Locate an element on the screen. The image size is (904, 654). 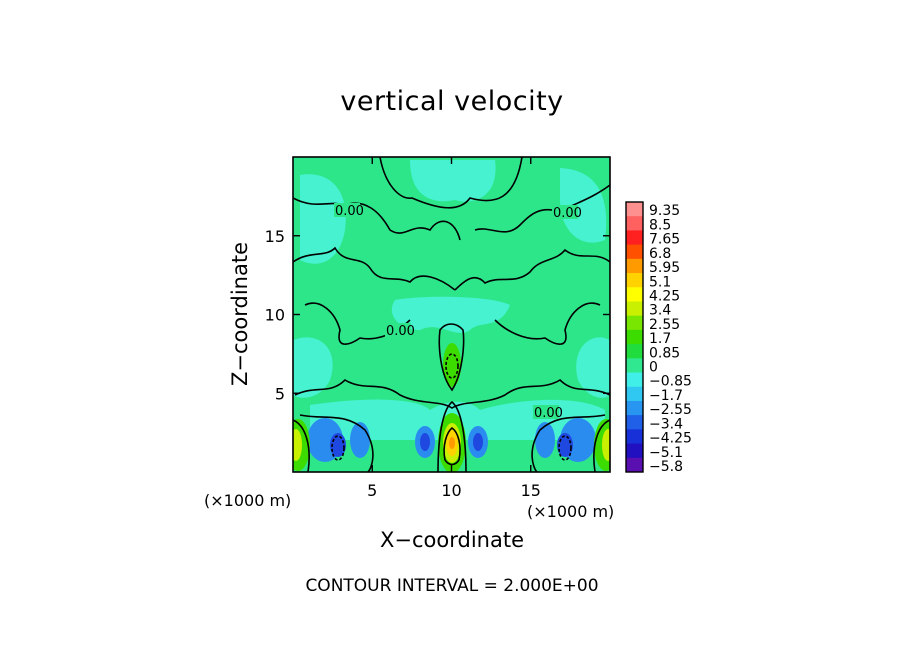
field-region-upper-left is located at coordinates (323, 219).